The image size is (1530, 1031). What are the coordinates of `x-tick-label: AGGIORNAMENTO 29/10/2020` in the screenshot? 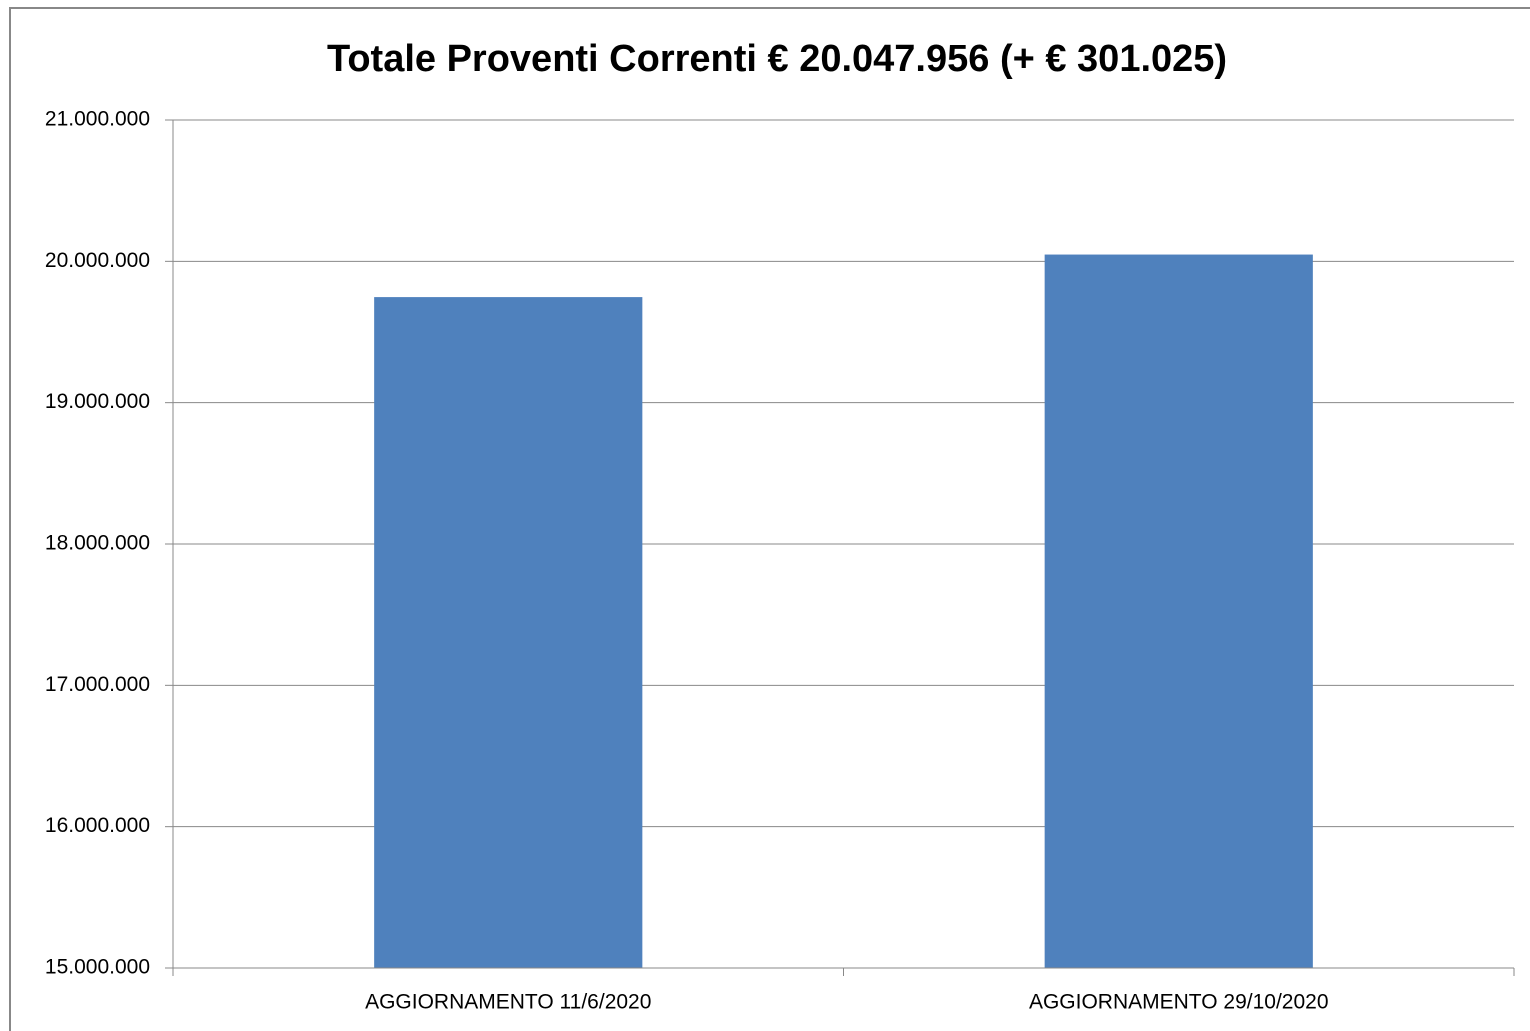 It's located at (1179, 1002).